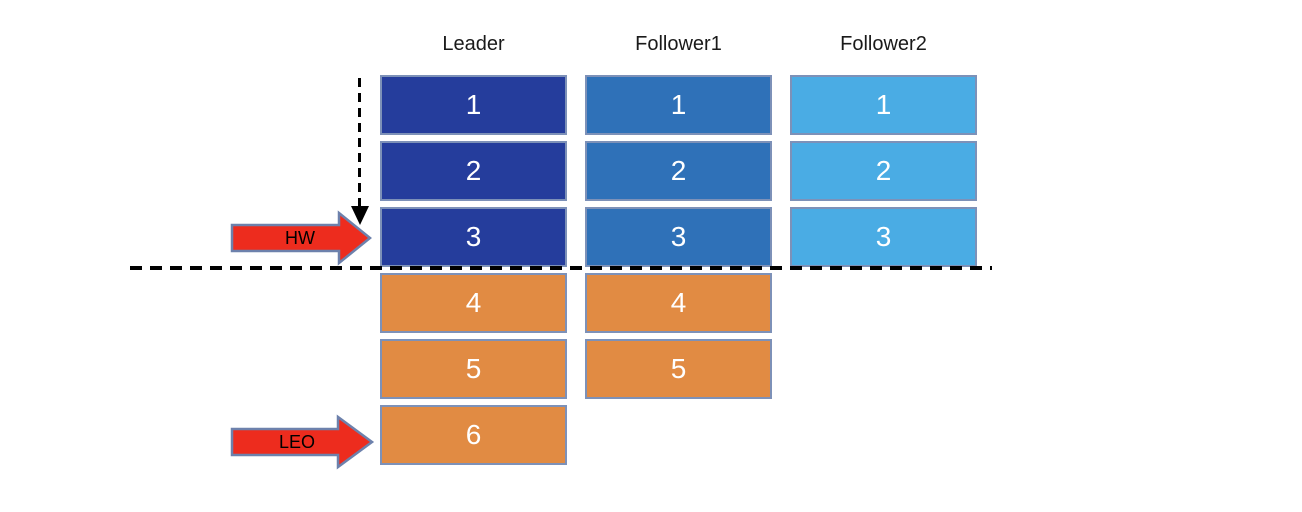  What do you see at coordinates (678, 303) in the screenshot?
I see `follower1-log-entry-4: 4` at bounding box center [678, 303].